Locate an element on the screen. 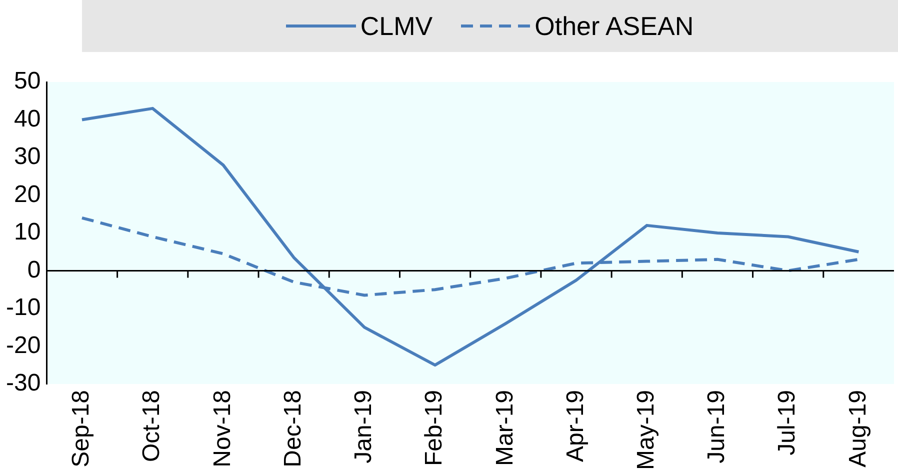 The height and width of the screenshot is (476, 898). y-tick-label: 0 is located at coordinates (34, 270).